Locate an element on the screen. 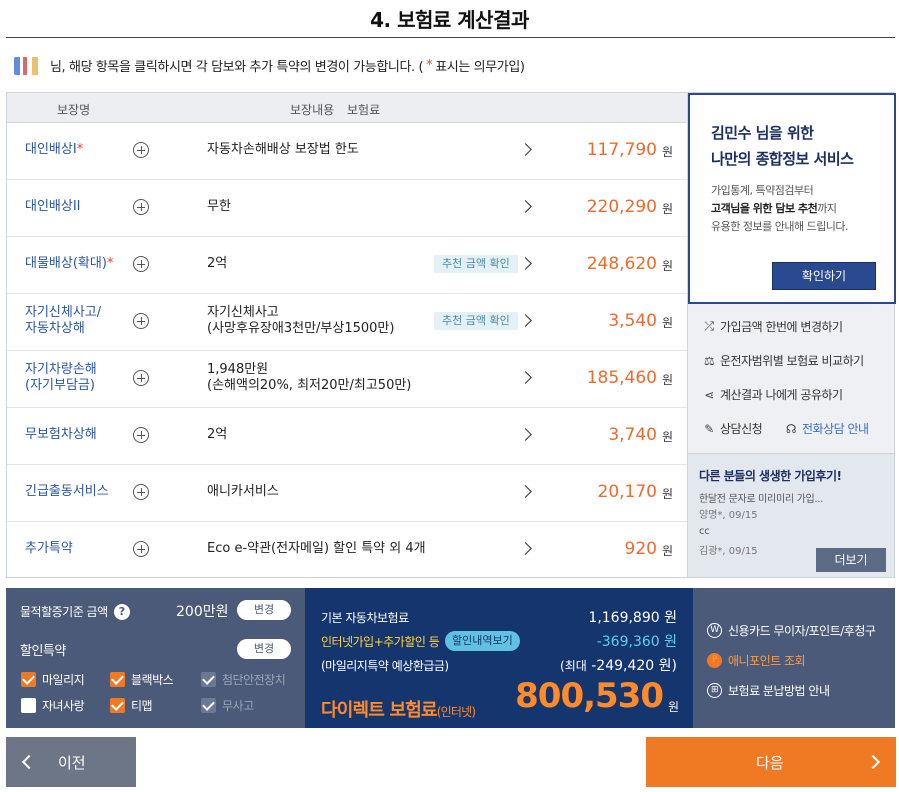  table-row: 추가특약 Eco e-약관(전자메일) 할인 특약 외 4개 920 원 is located at coordinates (347, 550).